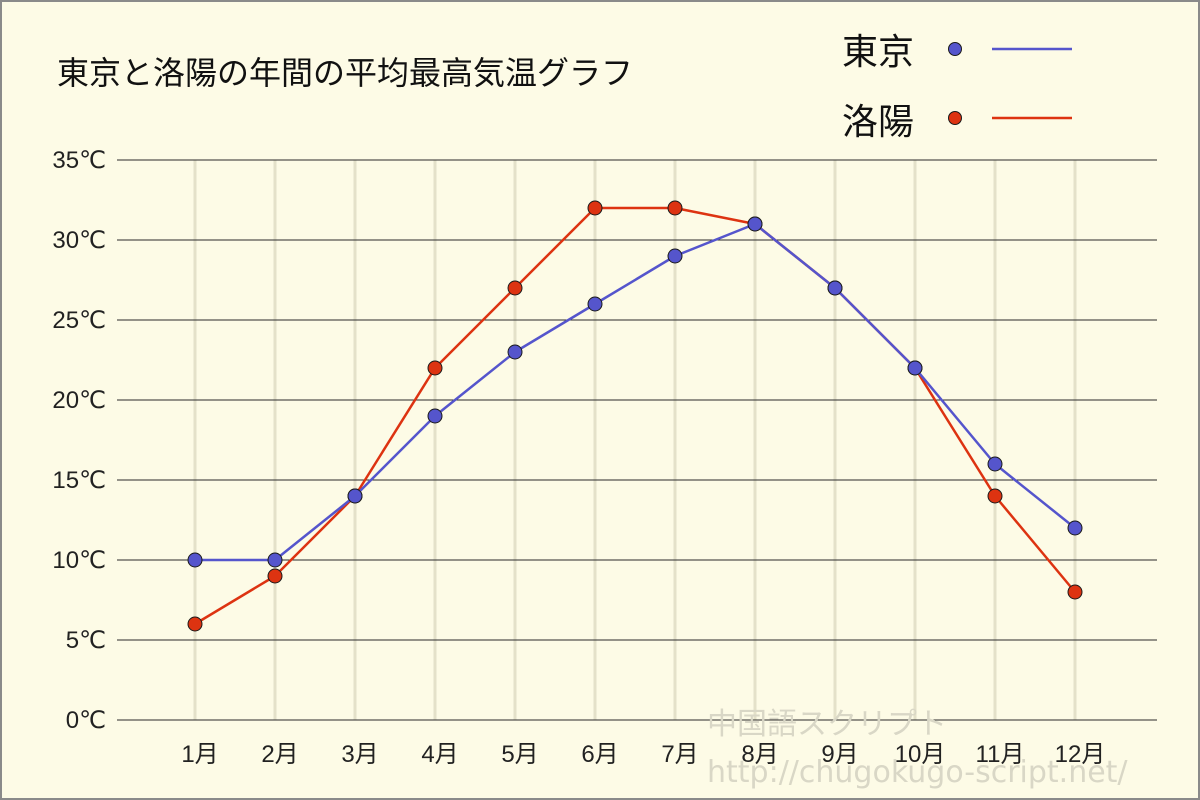  Describe the element at coordinates (519, 754) in the screenshot. I see `x-tick-label: 5月` at that location.